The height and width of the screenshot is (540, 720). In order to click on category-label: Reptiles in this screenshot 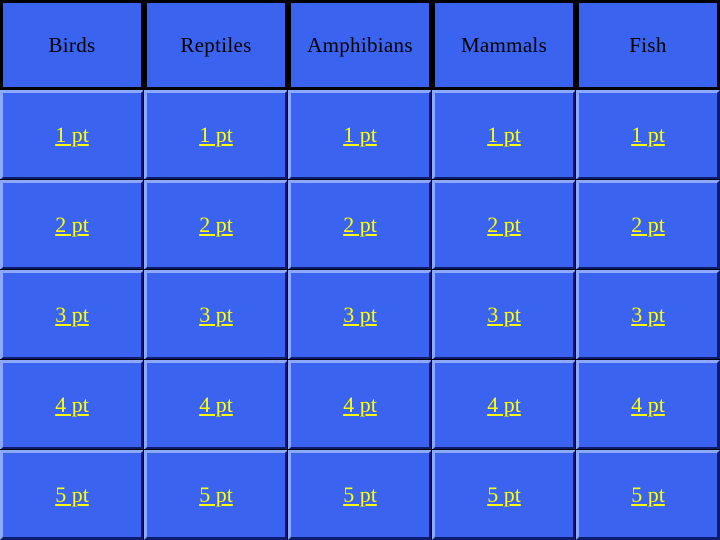, I will do `click(216, 44)`.